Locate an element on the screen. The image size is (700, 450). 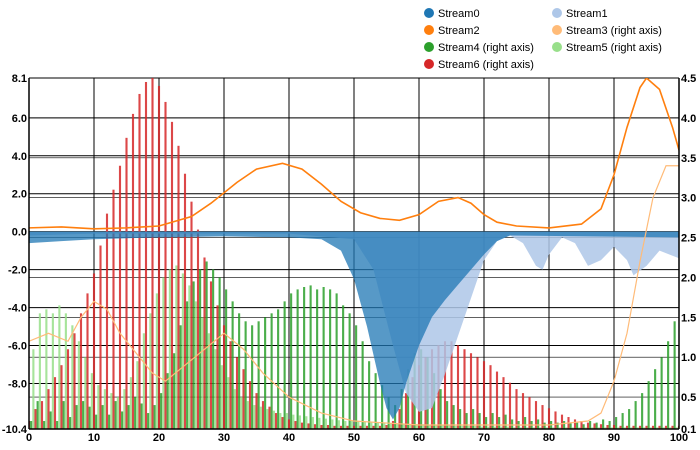
legend-label: Stream3 (right axis) is located at coordinates (614, 31).